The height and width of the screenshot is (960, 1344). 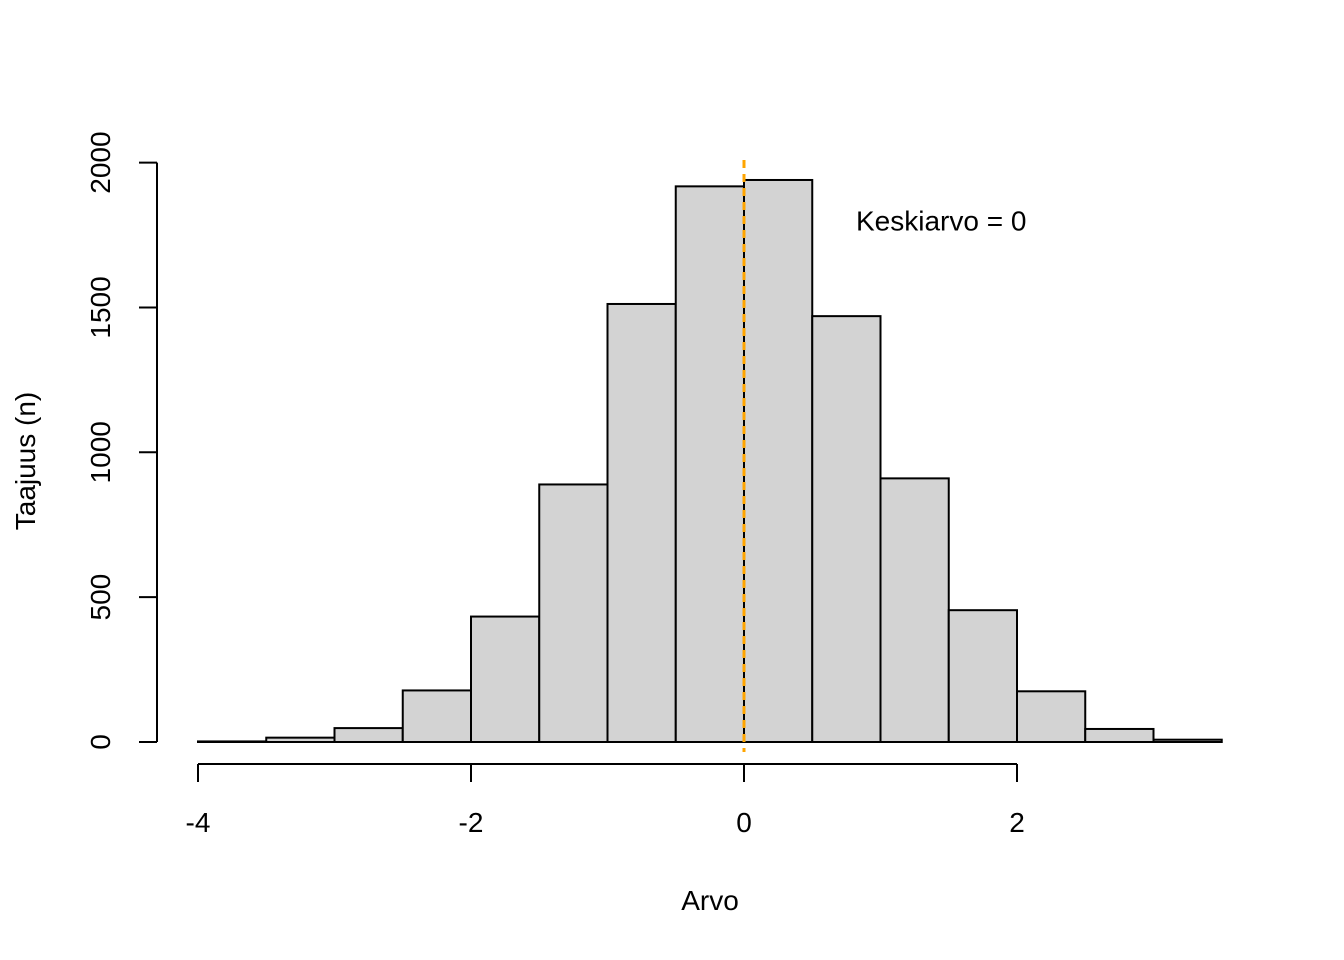 What do you see at coordinates (100, 452) in the screenshot?
I see `y-tick-label: 1000` at bounding box center [100, 452].